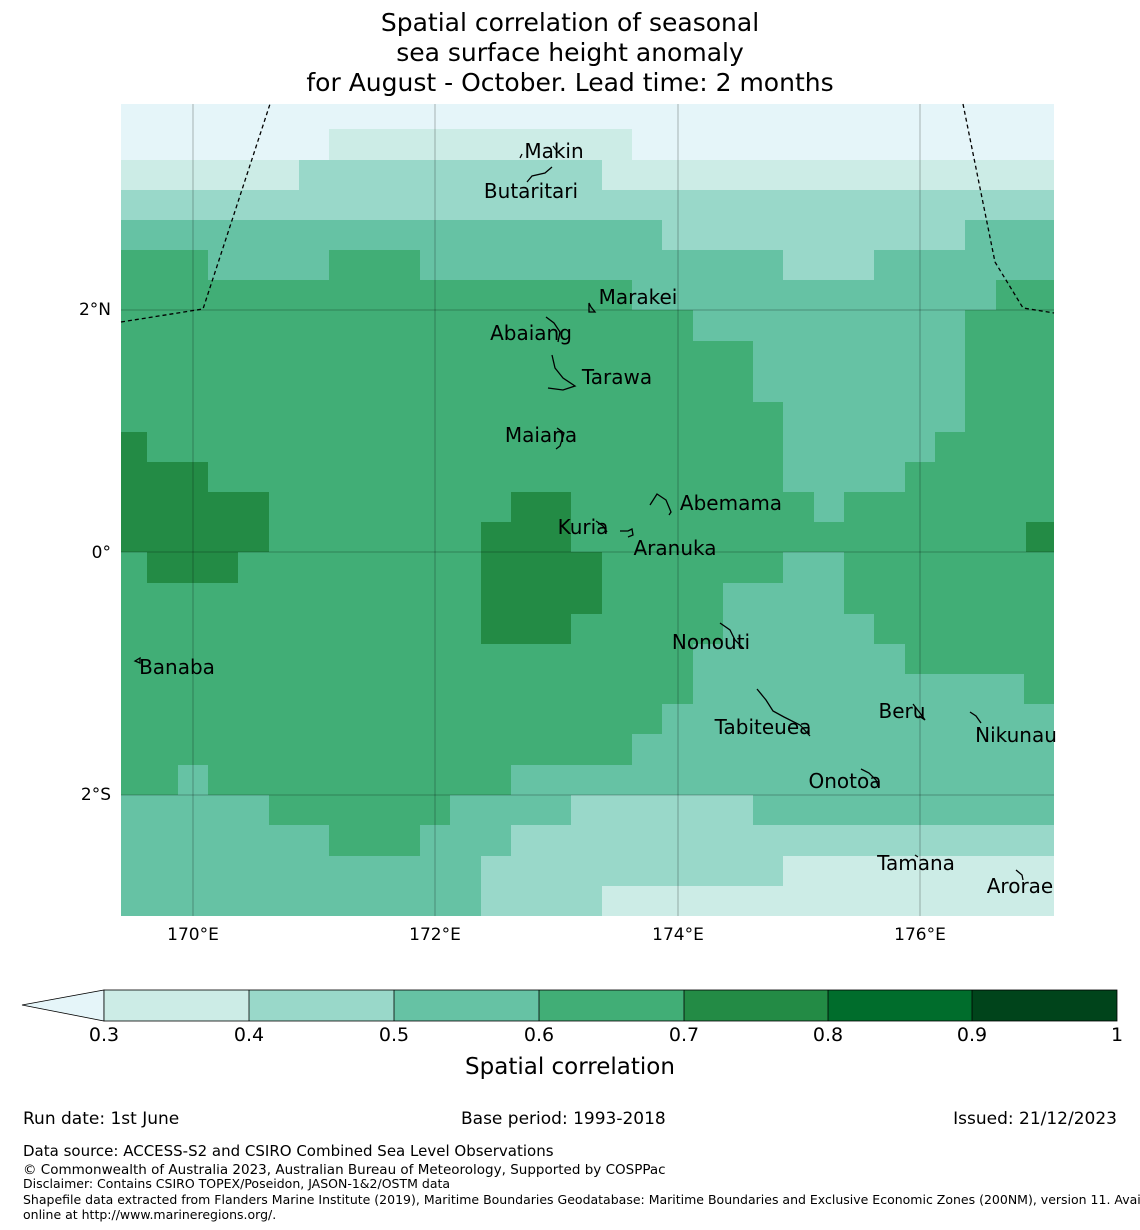  What do you see at coordinates (570, 22) in the screenshot?
I see `title-line-1: Spatial correlation of seasonal` at bounding box center [570, 22].